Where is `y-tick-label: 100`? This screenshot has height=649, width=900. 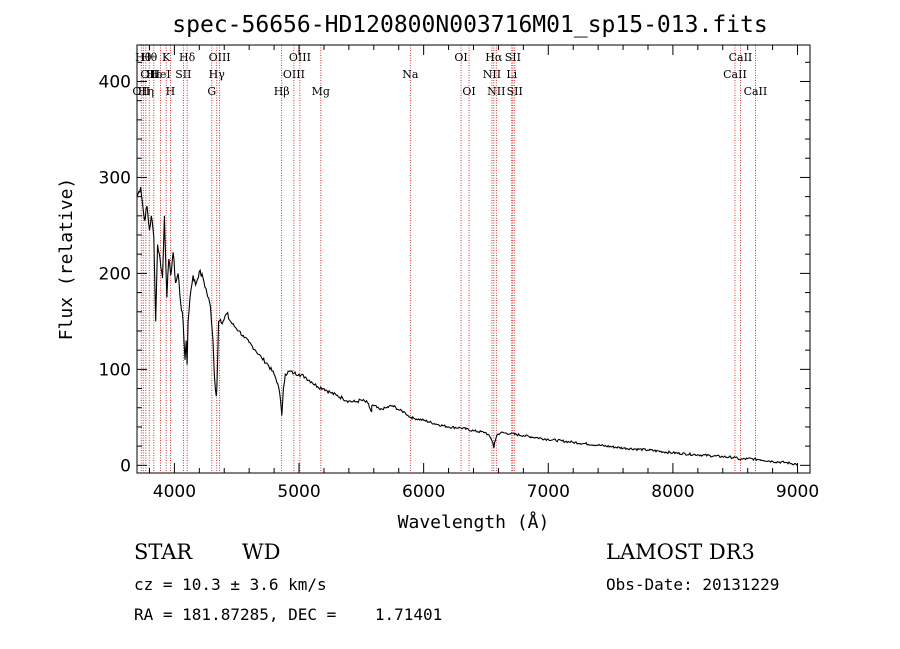 y-tick-label: 100 is located at coordinates (115, 370).